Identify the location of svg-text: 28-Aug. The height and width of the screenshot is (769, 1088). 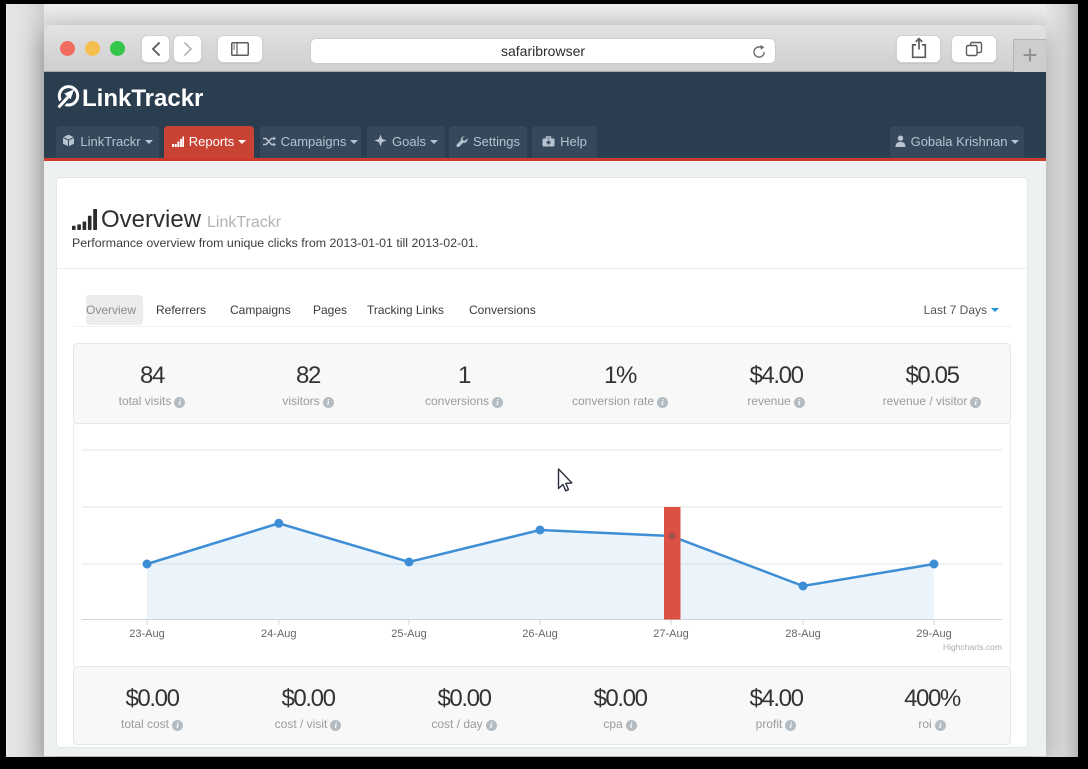
(802, 634).